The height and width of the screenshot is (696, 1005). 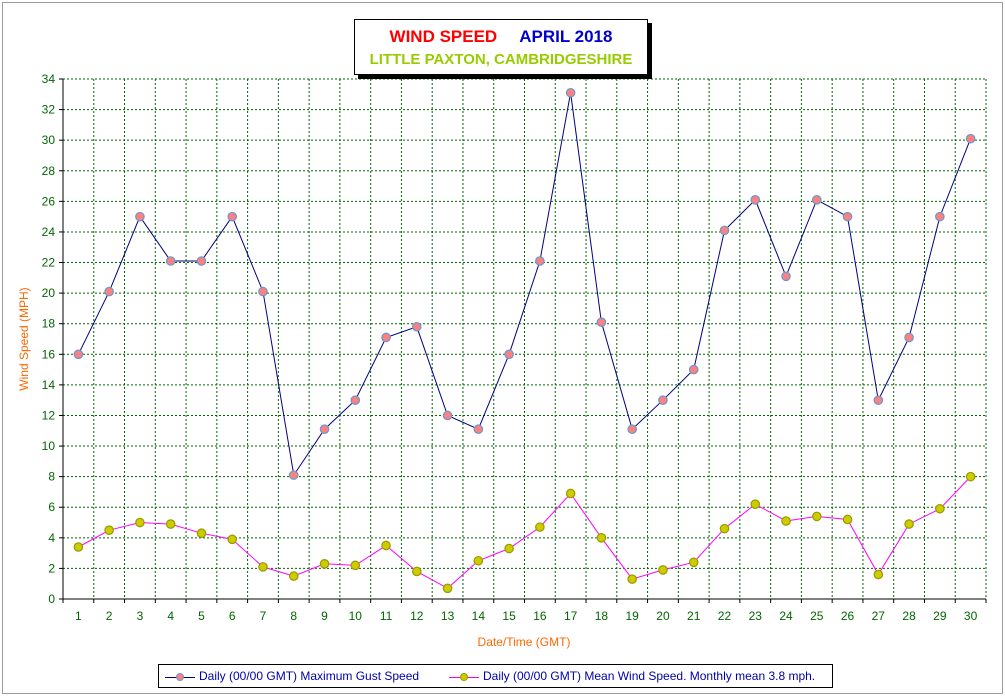 I want to click on x-tick-label: 19, so click(x=633, y=616).